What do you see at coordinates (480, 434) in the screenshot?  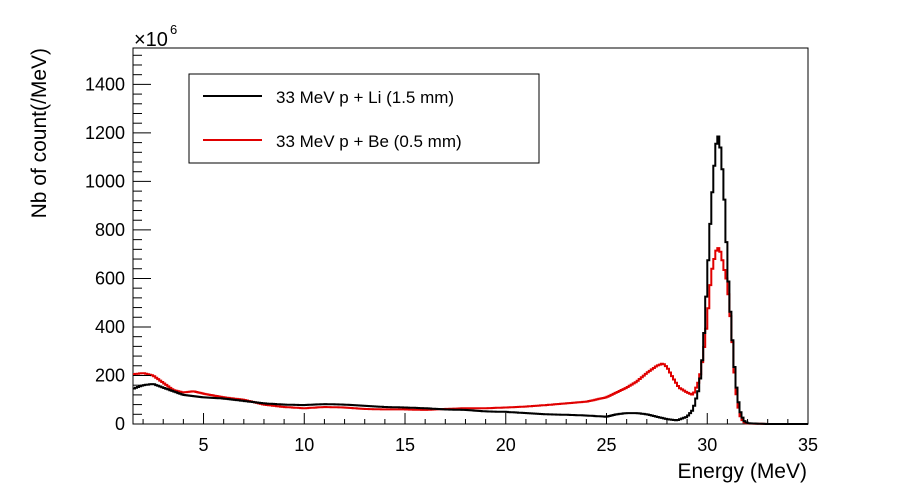 I see `x-axis: 5 10 15 20 25 30 35` at bounding box center [480, 434].